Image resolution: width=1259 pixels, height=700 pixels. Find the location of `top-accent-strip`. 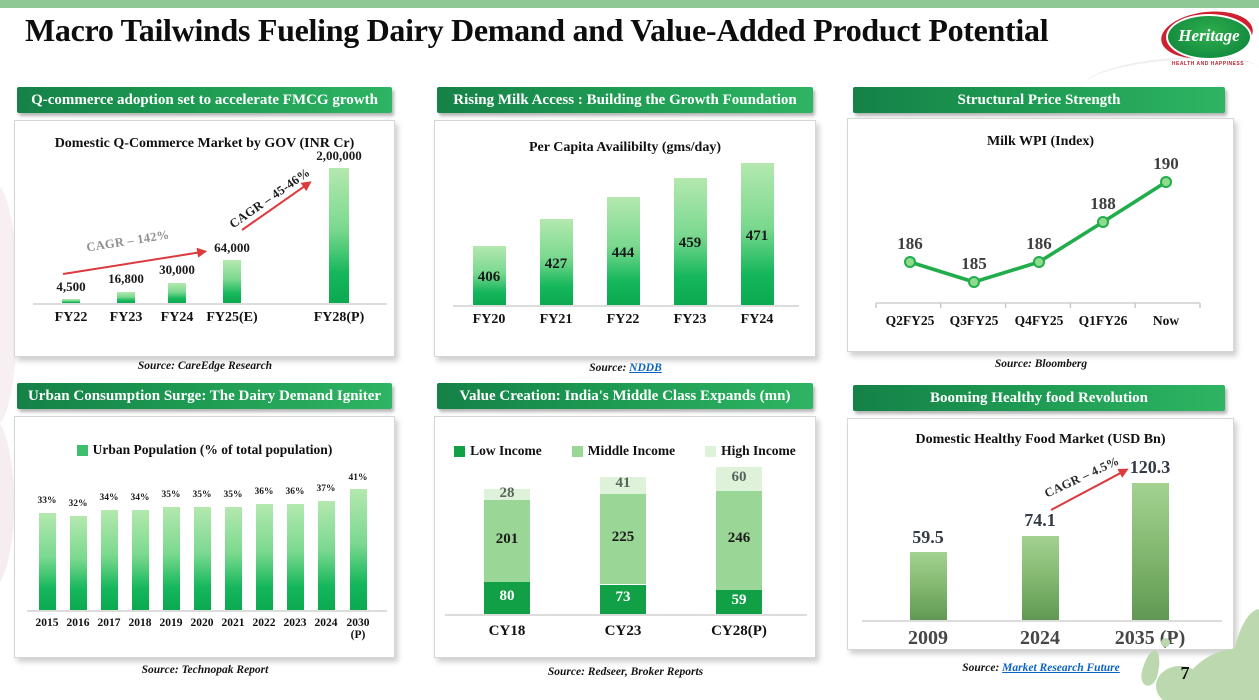

top-accent-strip is located at coordinates (629, 4).